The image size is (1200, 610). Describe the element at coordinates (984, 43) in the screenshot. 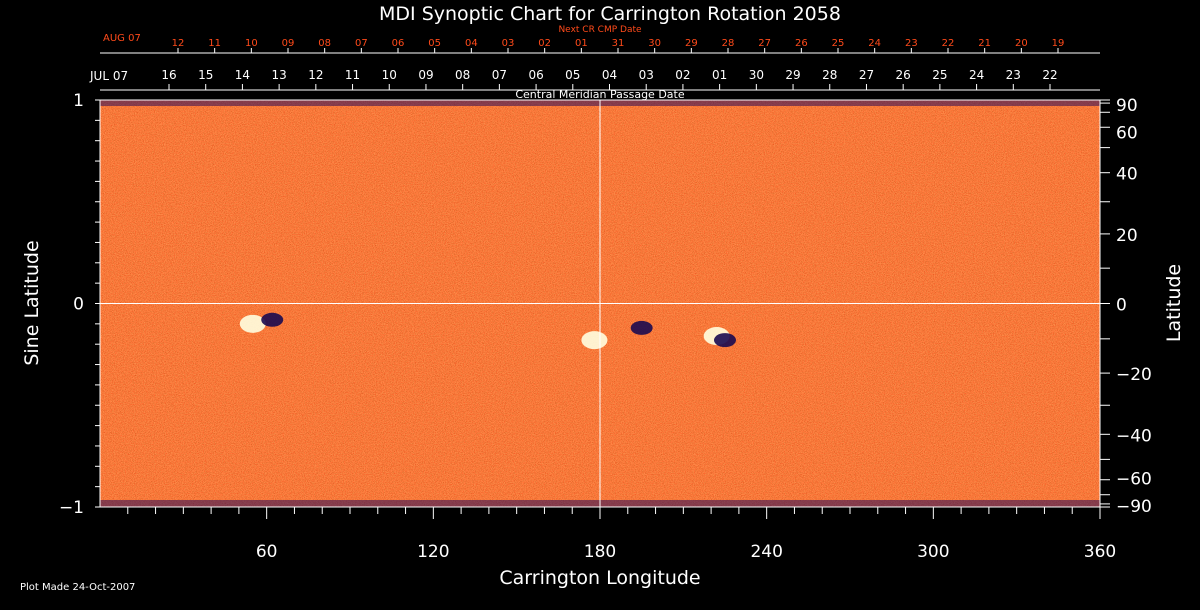

I see `next-cr-date-label: 21` at that location.